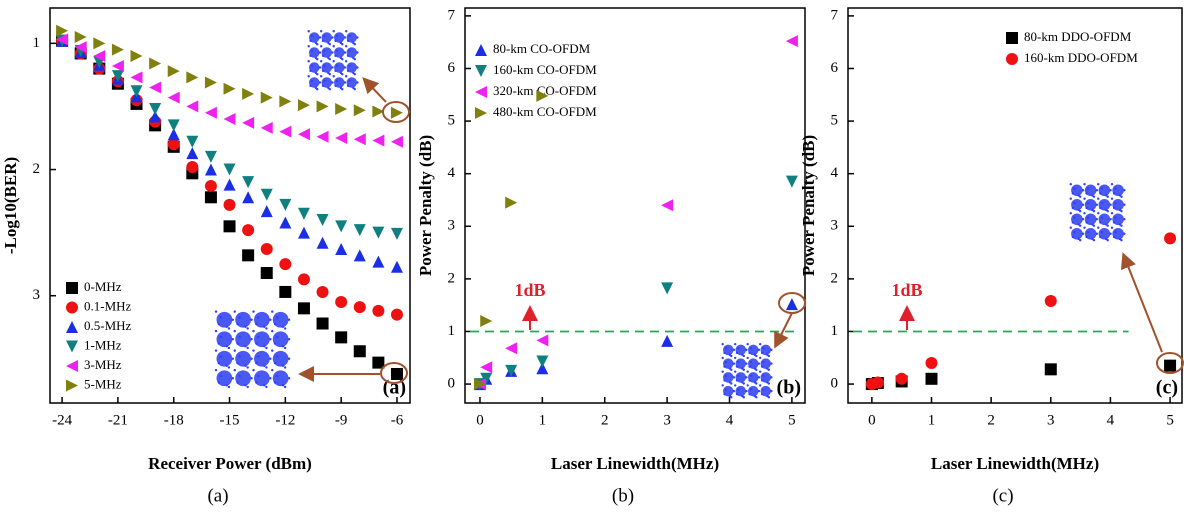 This screenshot has height=514, width=1184. Describe the element at coordinates (906, 290) in the screenshot. I see `annotation: 1dB` at that location.